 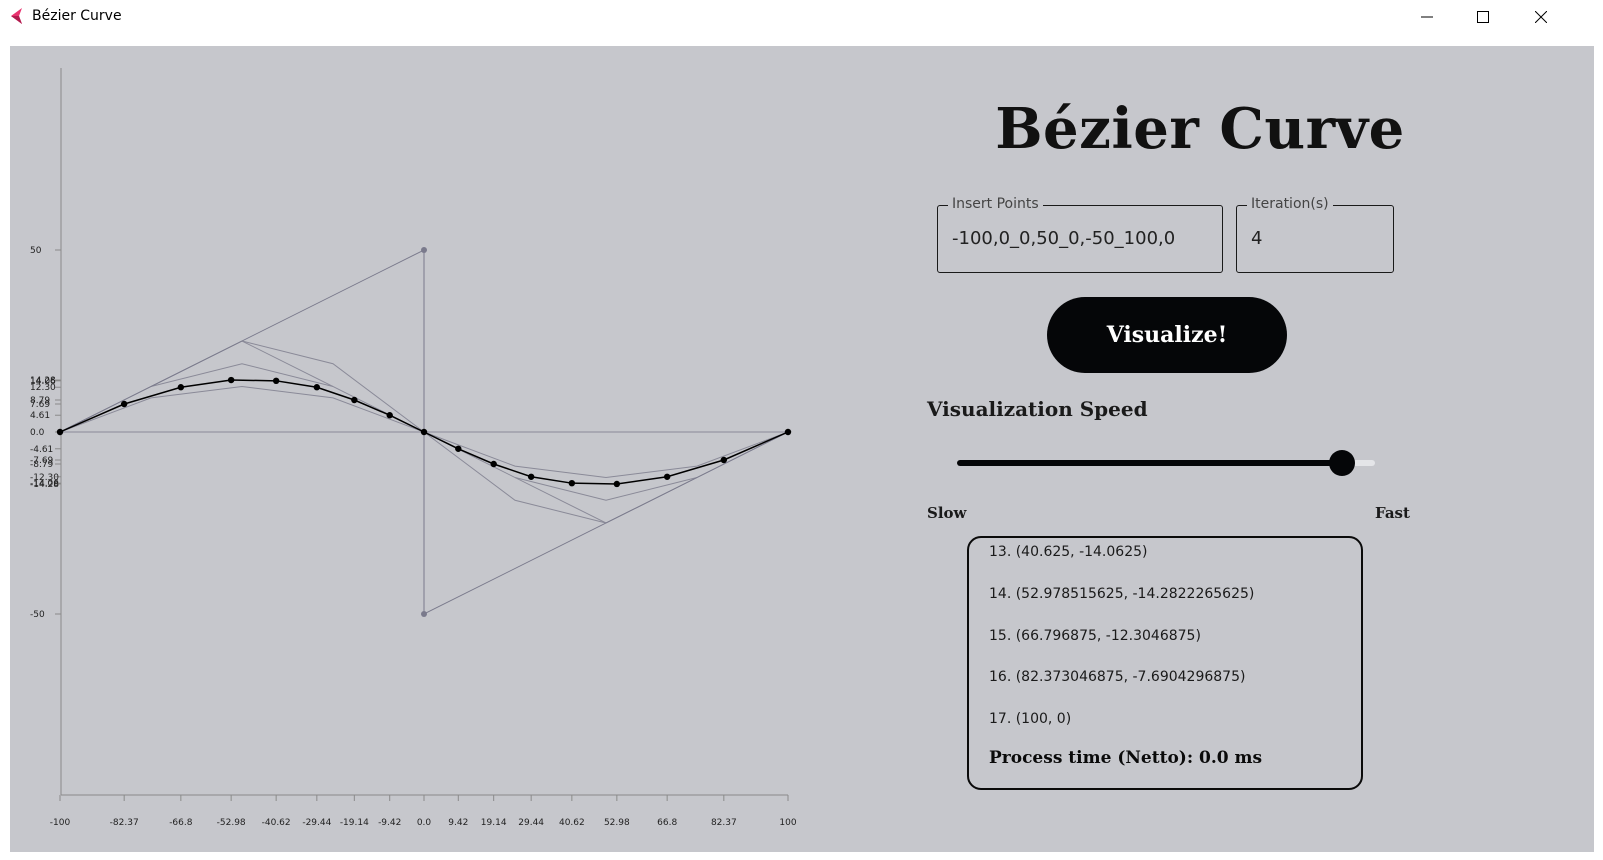 I want to click on output-line: 13. (40.625, -14.0625), so click(x=1068, y=552).